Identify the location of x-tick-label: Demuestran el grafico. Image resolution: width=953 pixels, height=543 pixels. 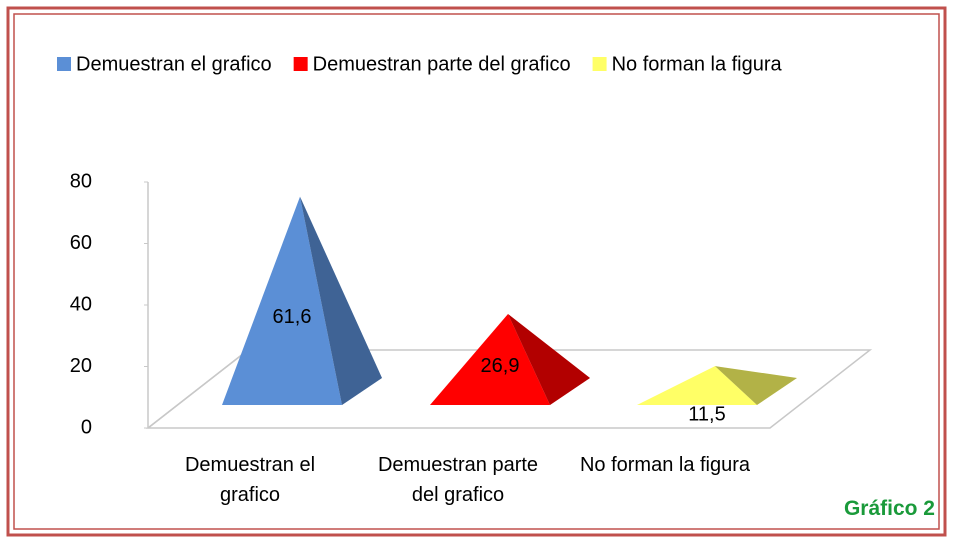
(250, 480).